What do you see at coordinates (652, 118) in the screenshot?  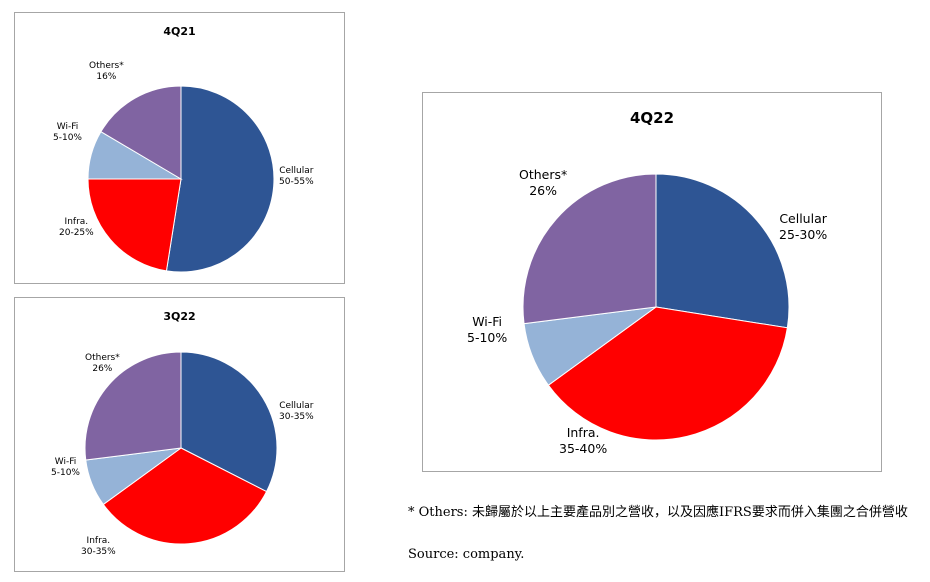 I see `chart-title: 4Q22` at bounding box center [652, 118].